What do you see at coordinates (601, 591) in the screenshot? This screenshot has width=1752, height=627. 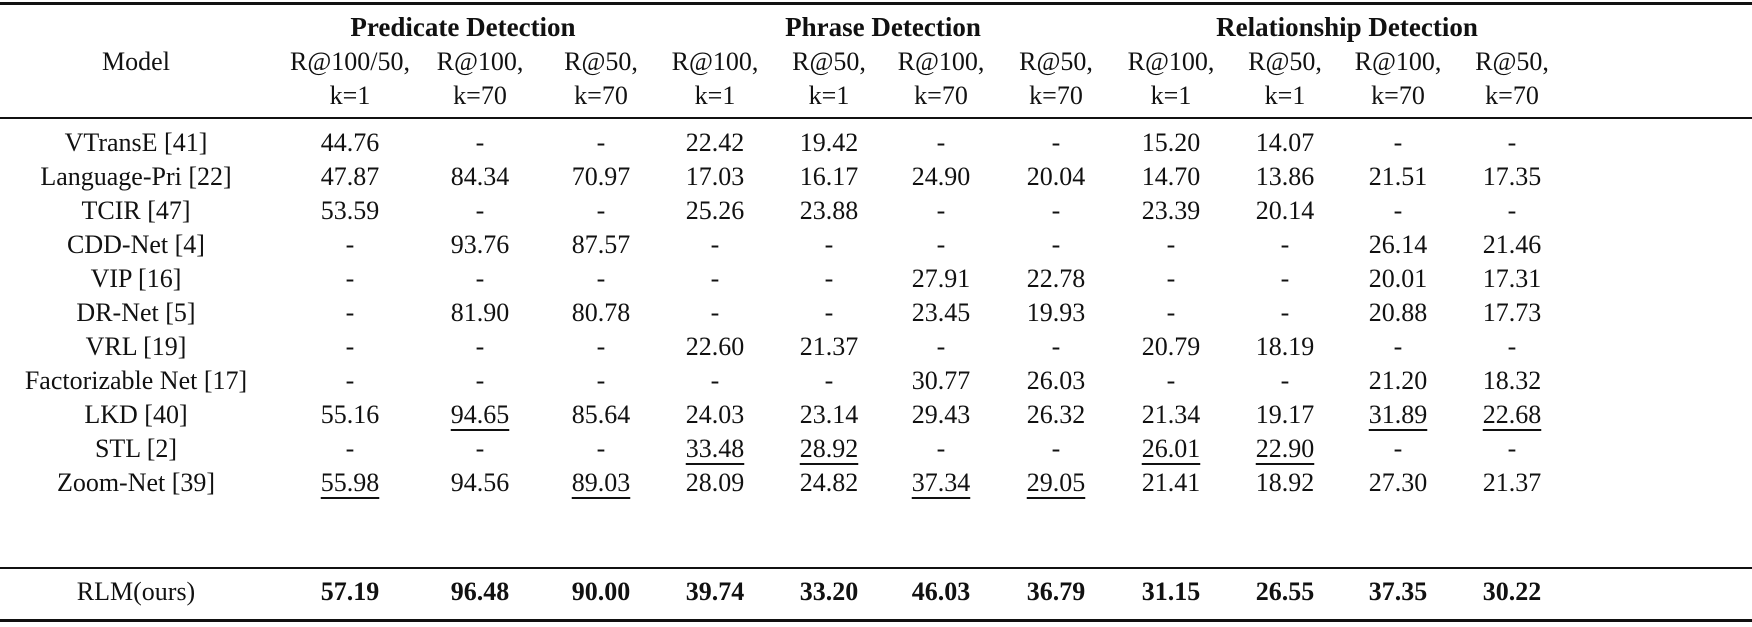 I see `ours-metric-cell: 90.00` at bounding box center [601, 591].